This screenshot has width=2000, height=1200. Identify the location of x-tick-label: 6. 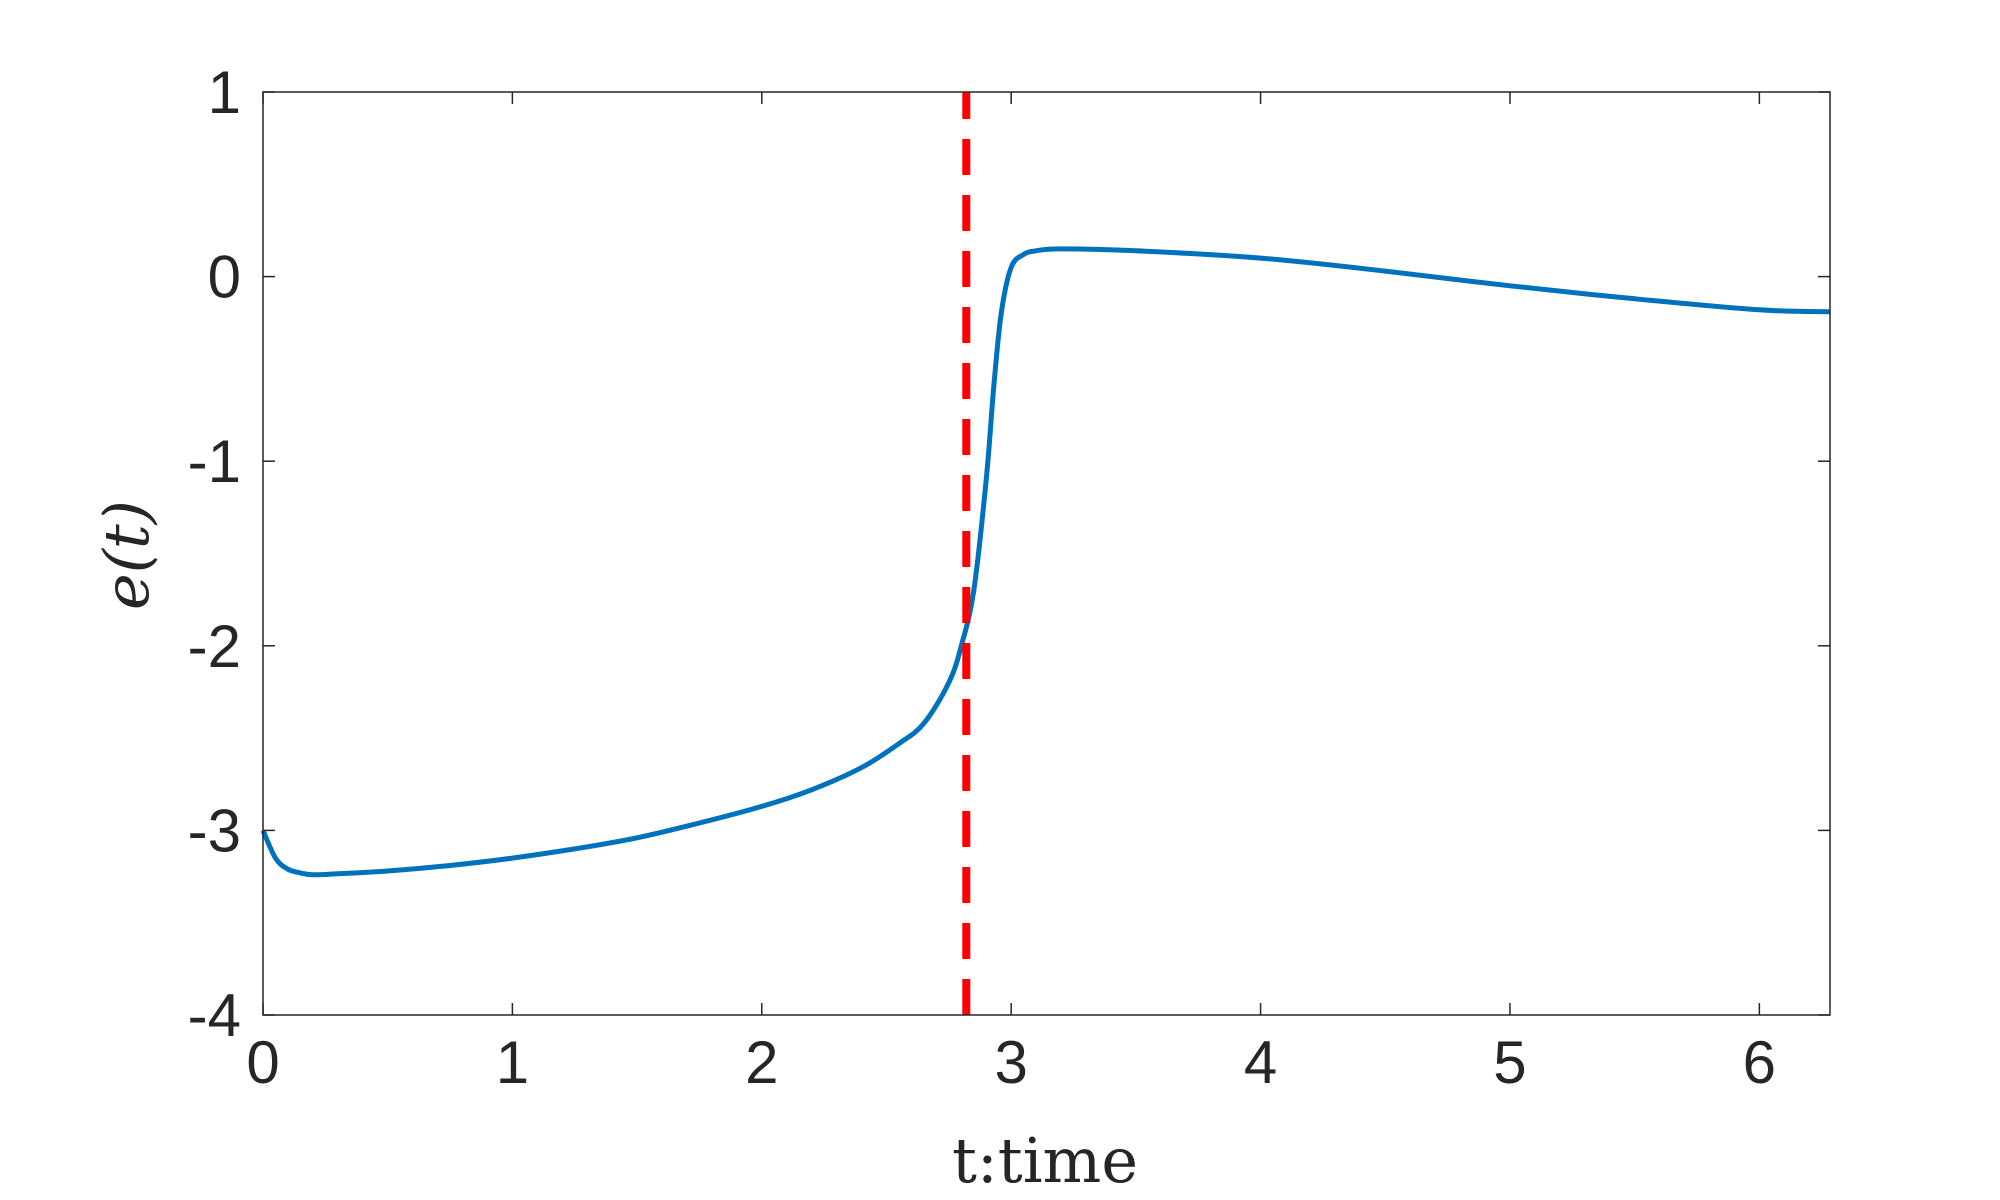
(1759, 1062).